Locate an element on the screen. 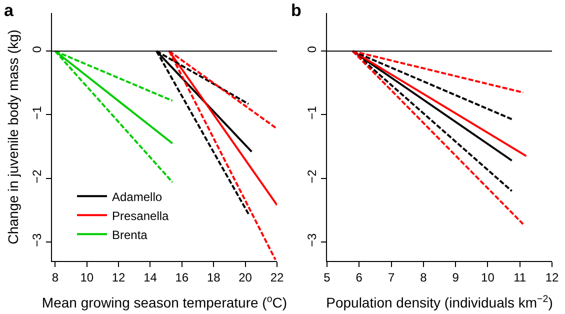  legend-label: Brenta is located at coordinates (130, 235).